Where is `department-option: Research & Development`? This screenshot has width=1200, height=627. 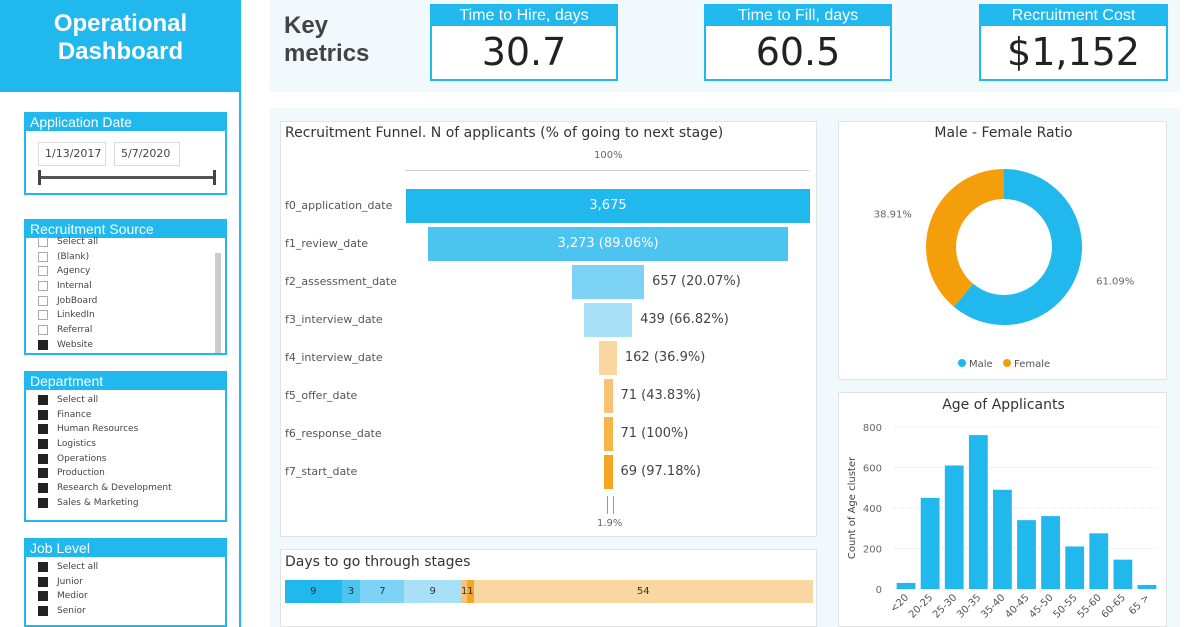 department-option: Research & Development is located at coordinates (125, 488).